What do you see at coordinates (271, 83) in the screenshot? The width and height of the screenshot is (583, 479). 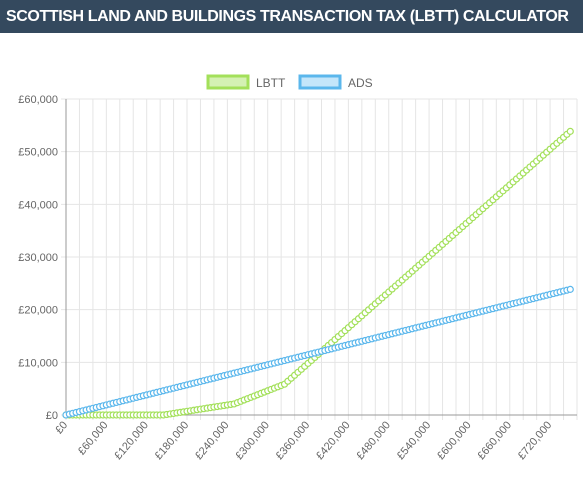 I see `legend-label: LBTT` at bounding box center [271, 83].